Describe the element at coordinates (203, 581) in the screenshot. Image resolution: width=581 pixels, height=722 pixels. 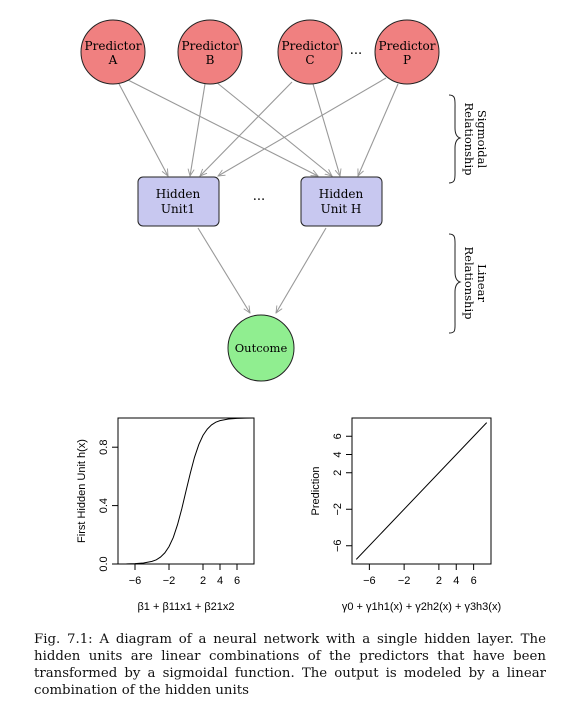
I see `x-tick-label-0-2: 2` at that location.